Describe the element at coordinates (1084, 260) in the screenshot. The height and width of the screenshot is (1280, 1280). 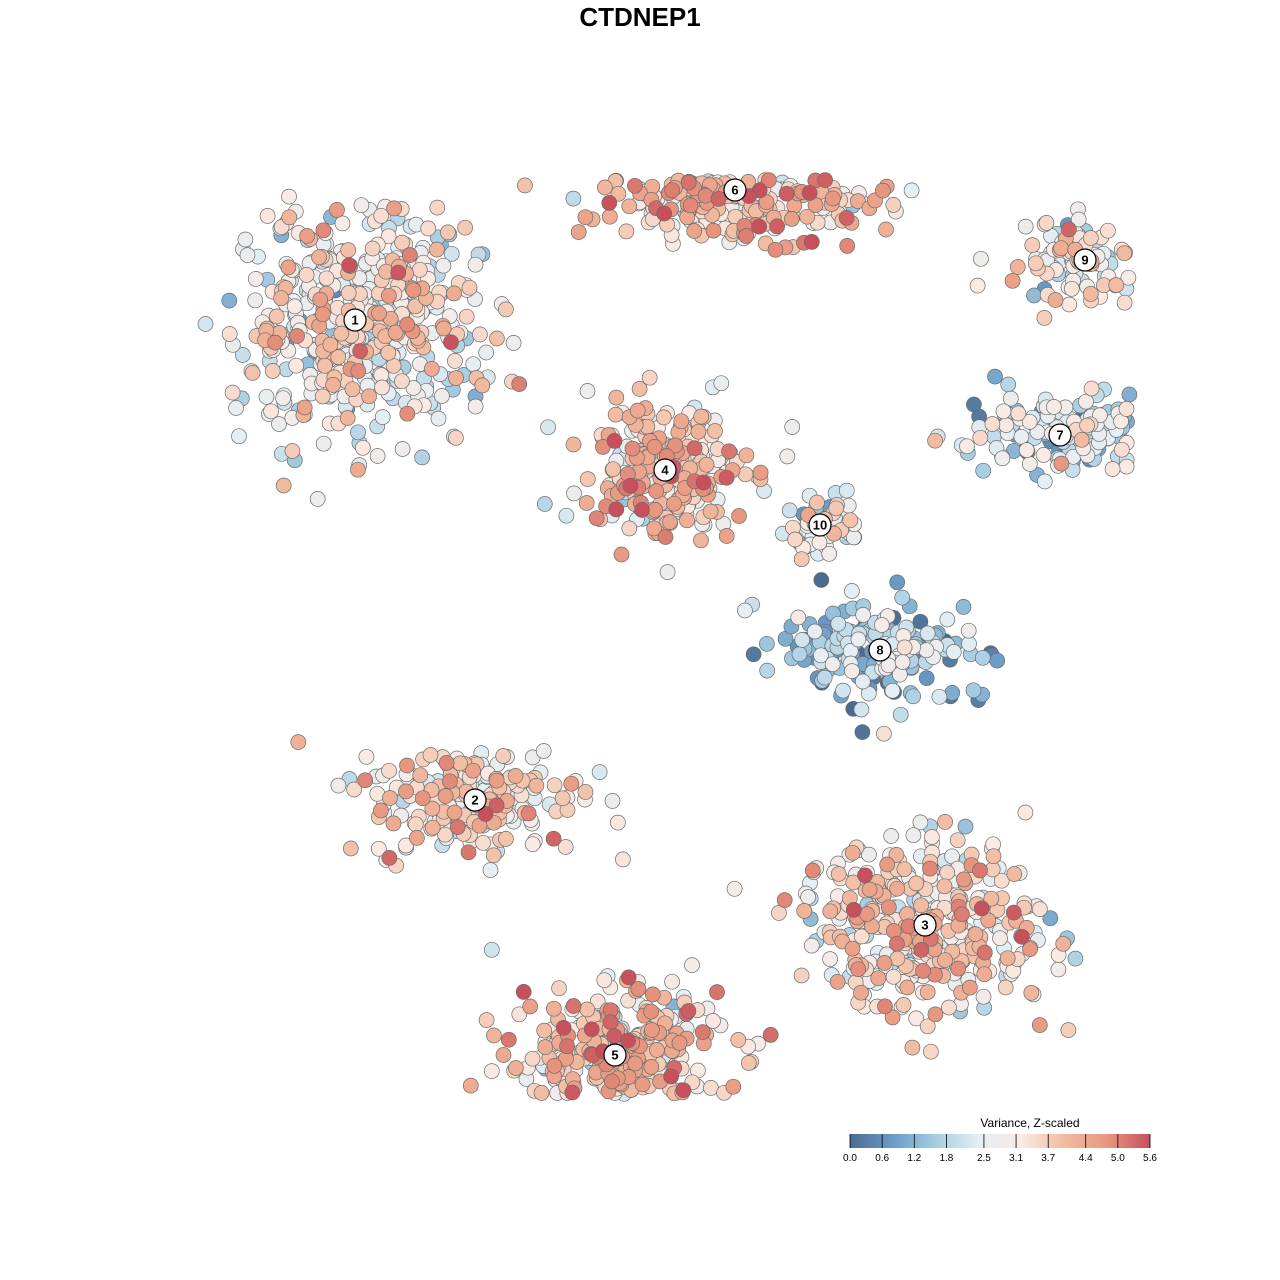
I see `cluster-label-text: 9` at that location.